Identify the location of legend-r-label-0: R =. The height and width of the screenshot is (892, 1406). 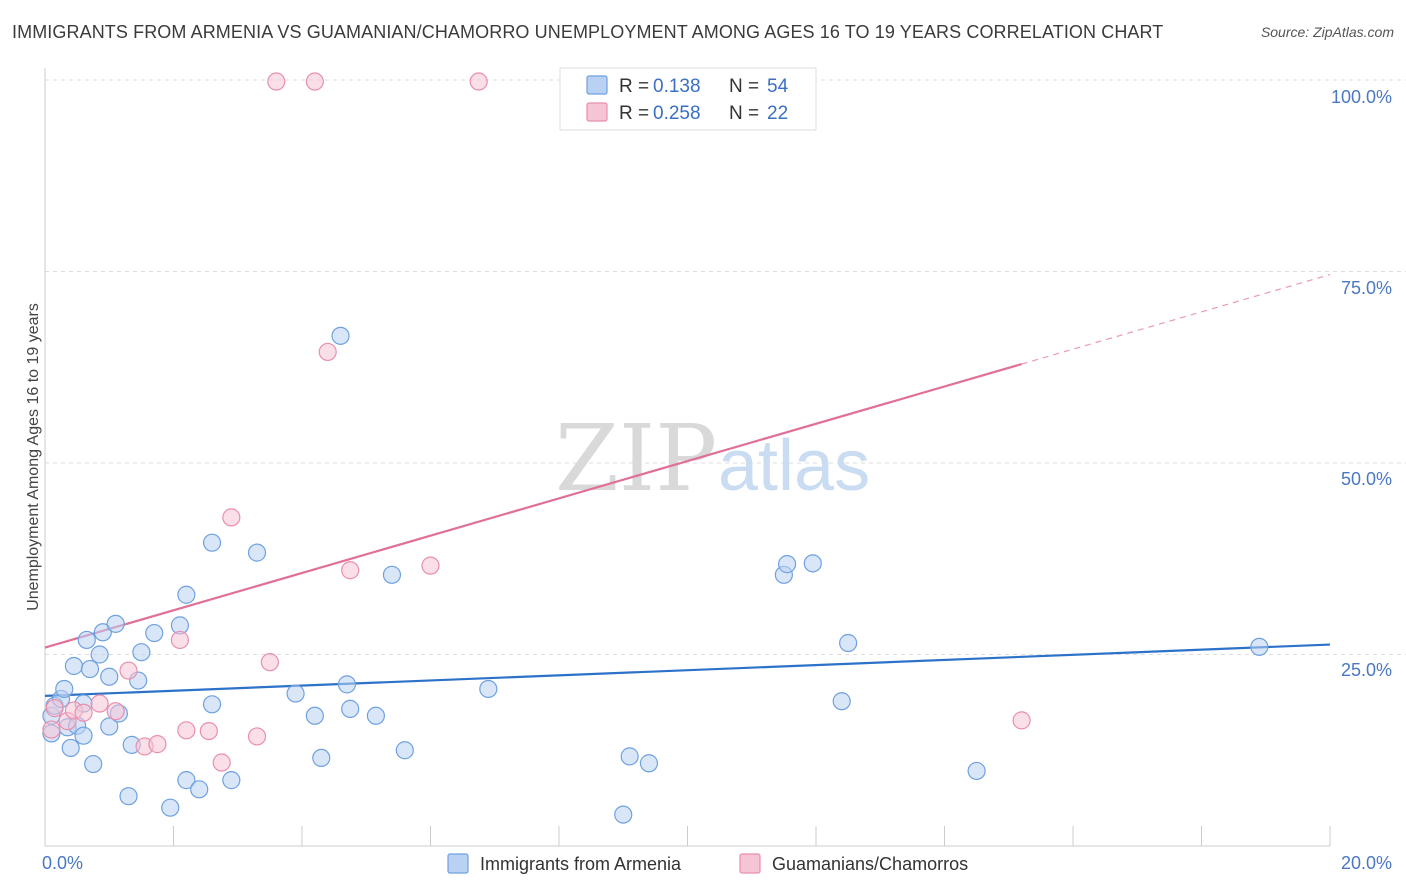
(634, 86).